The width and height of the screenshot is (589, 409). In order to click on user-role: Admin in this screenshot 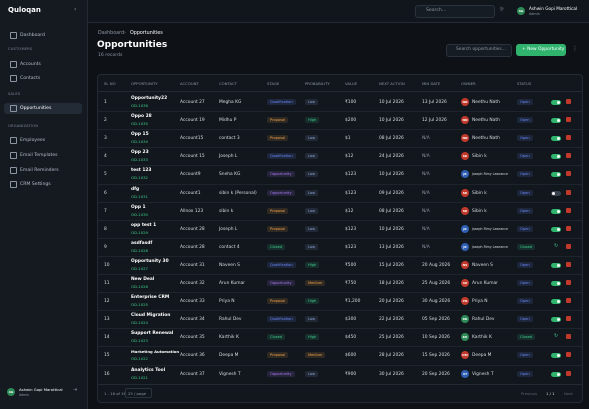, I will do `click(24, 395)`.